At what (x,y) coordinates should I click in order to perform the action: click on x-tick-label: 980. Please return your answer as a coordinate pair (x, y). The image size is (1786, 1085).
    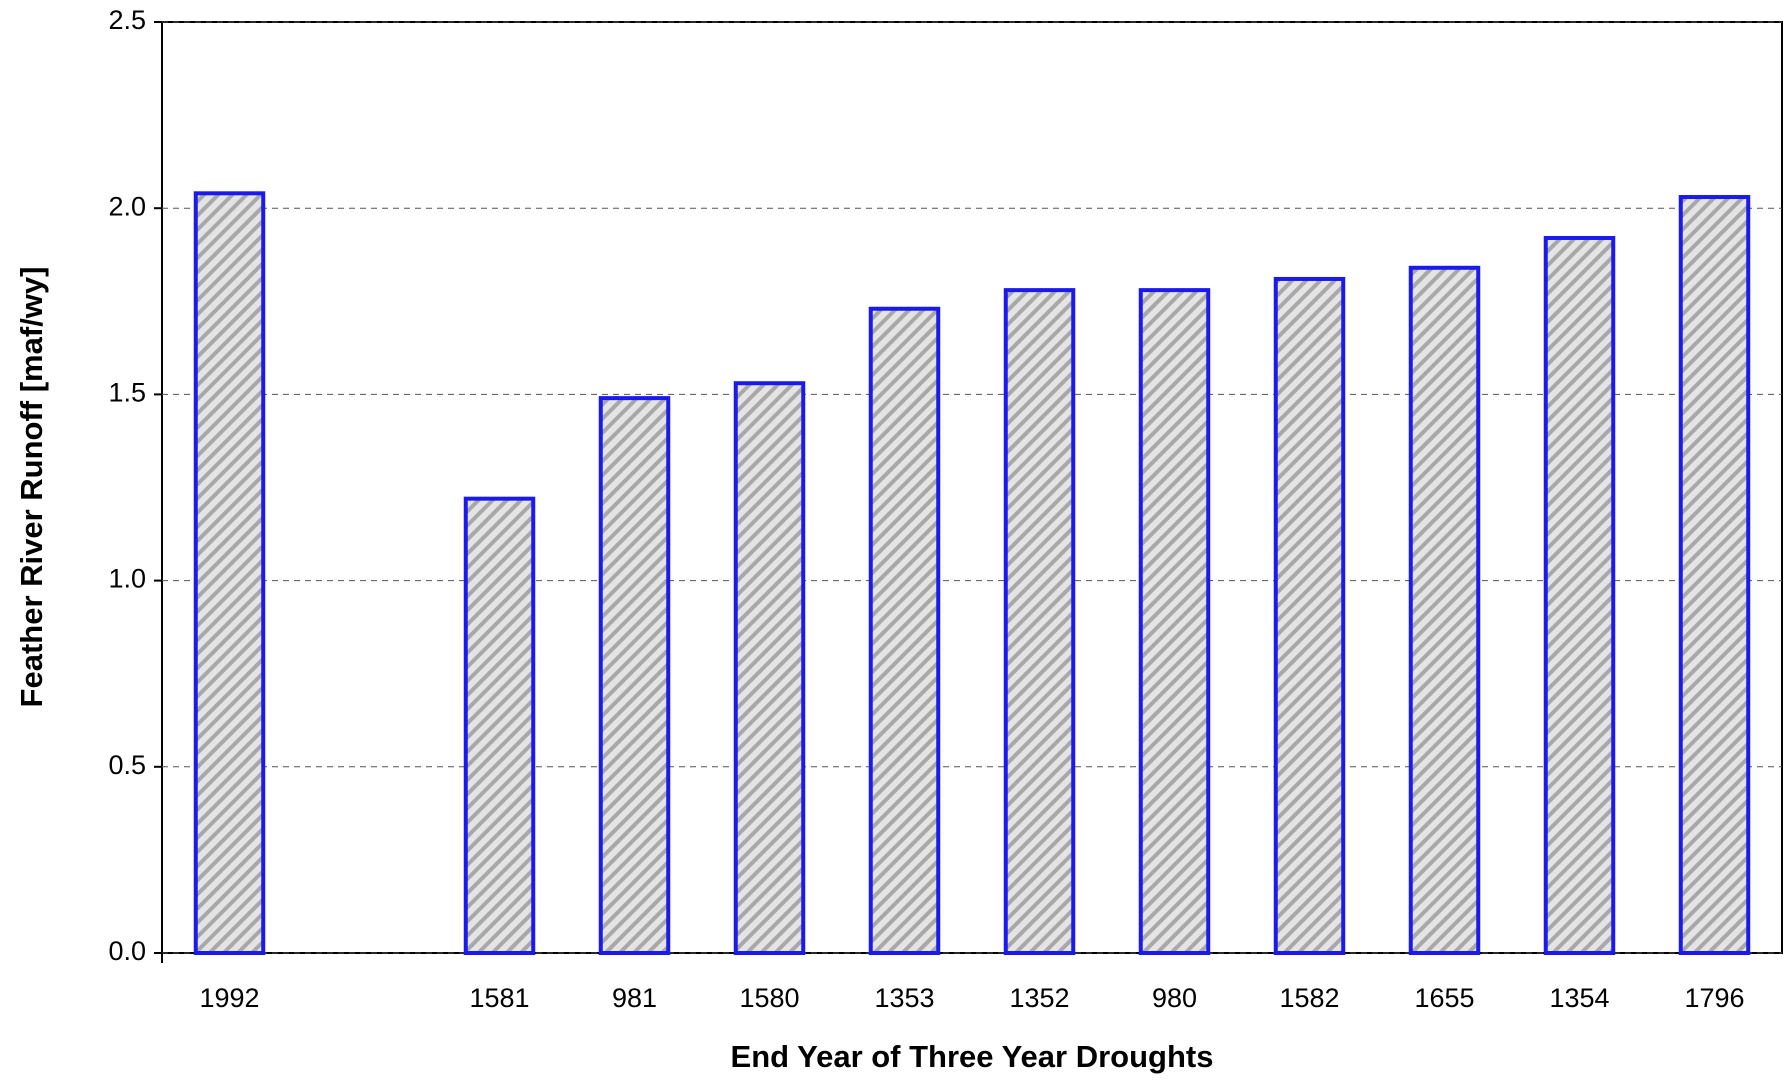
    Looking at the image, I should click on (1174, 998).